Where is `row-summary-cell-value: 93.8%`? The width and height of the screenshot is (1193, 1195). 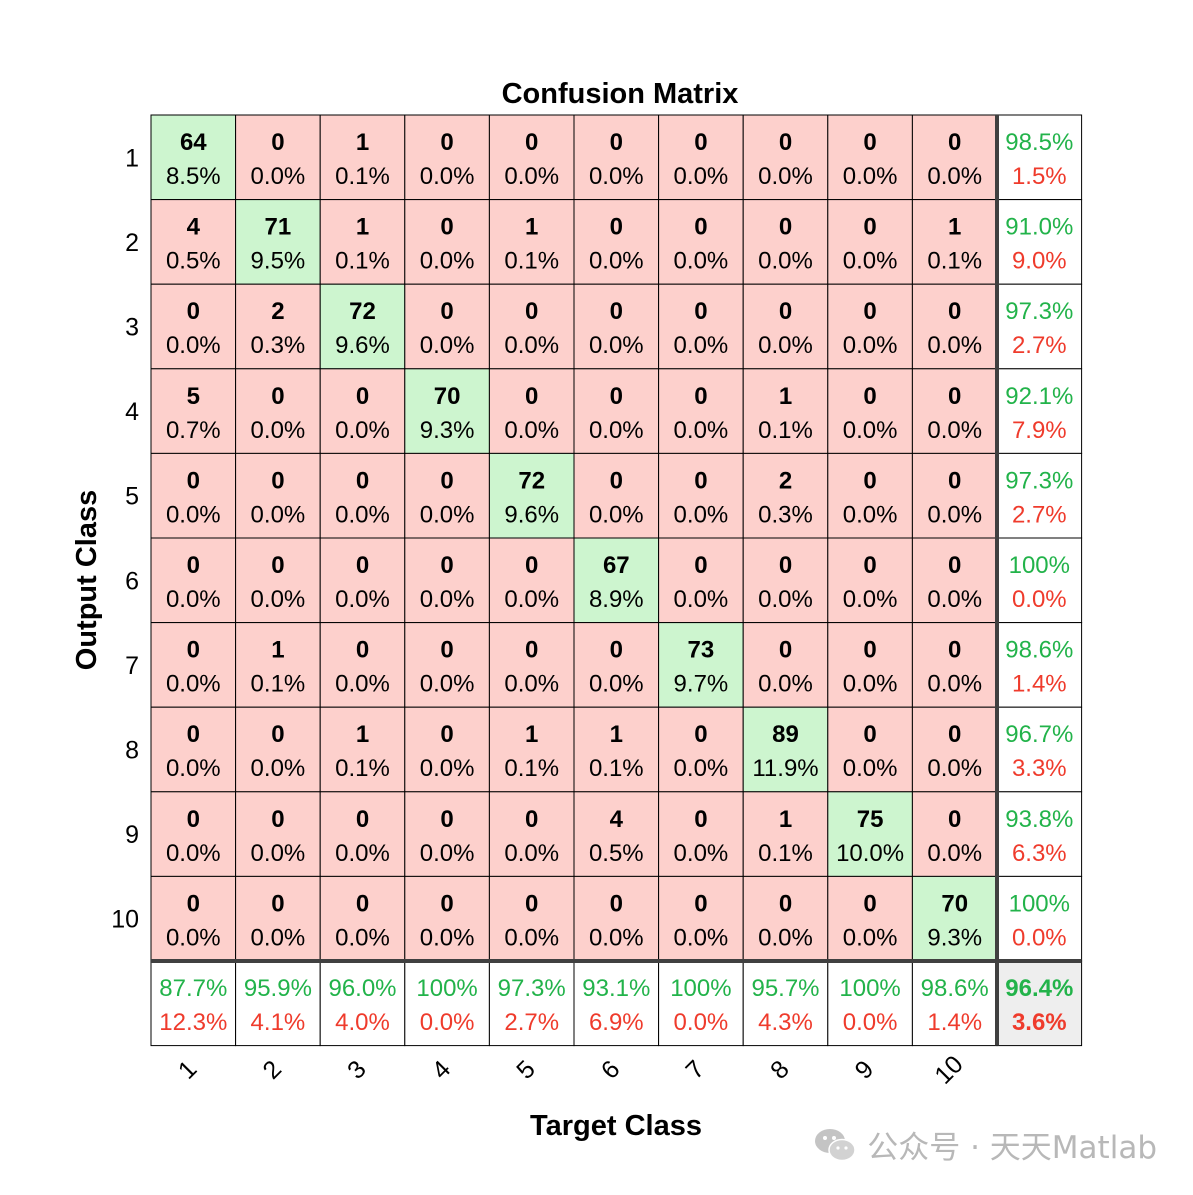 row-summary-cell-value: 93.8% is located at coordinates (1039, 819).